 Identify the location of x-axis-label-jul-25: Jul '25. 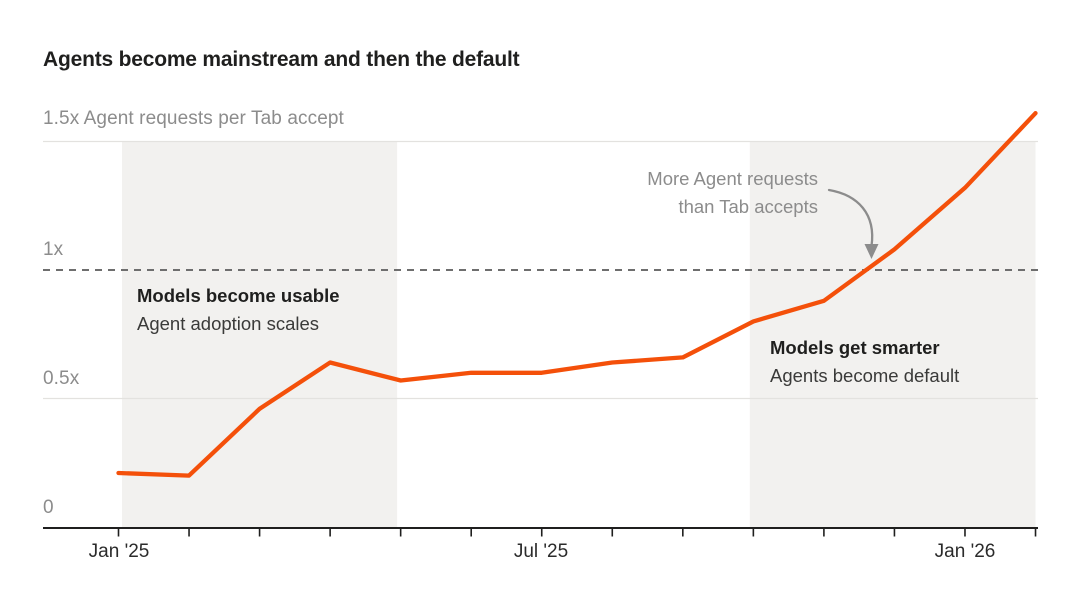
(541, 551).